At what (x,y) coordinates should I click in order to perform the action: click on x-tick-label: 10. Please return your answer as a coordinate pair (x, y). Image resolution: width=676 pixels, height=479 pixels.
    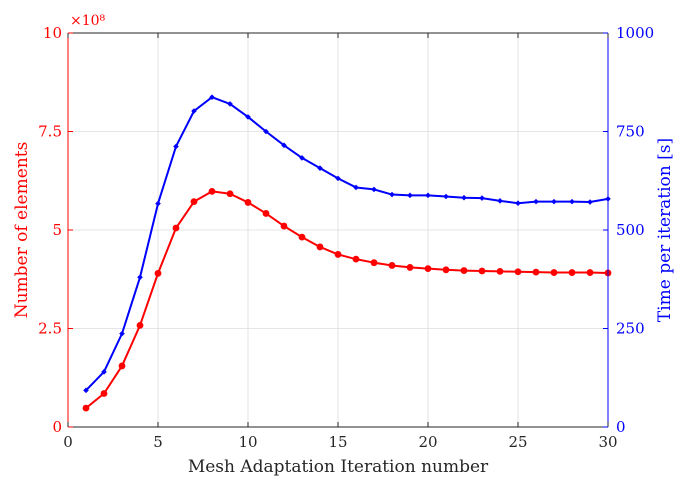
    Looking at the image, I should click on (247, 442).